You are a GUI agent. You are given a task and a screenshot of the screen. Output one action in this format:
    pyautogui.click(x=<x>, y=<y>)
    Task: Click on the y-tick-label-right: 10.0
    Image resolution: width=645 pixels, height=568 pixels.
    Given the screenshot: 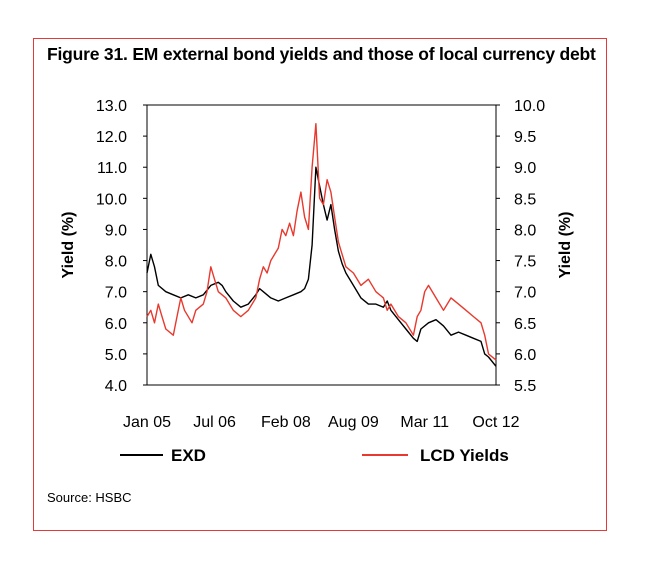 What is the action you would take?
    pyautogui.click(x=529, y=106)
    